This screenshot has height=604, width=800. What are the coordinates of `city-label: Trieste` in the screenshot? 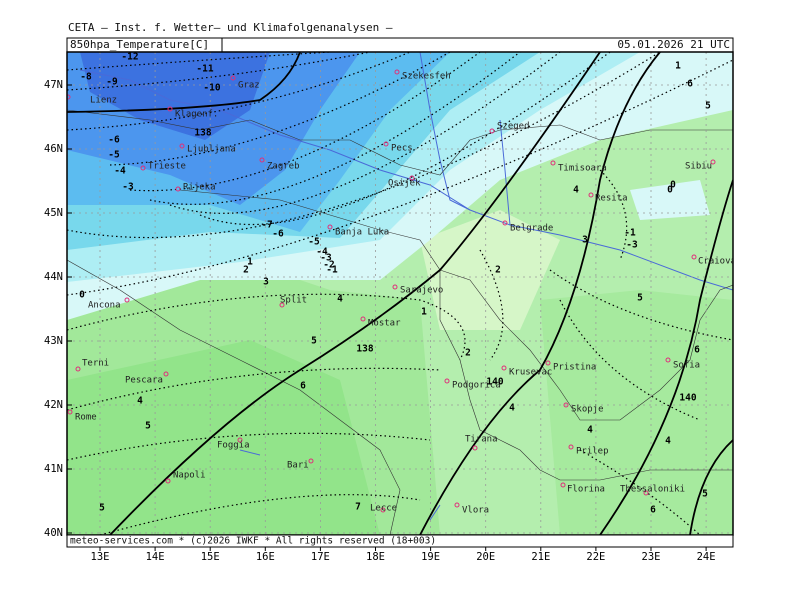 It's located at (167, 167).